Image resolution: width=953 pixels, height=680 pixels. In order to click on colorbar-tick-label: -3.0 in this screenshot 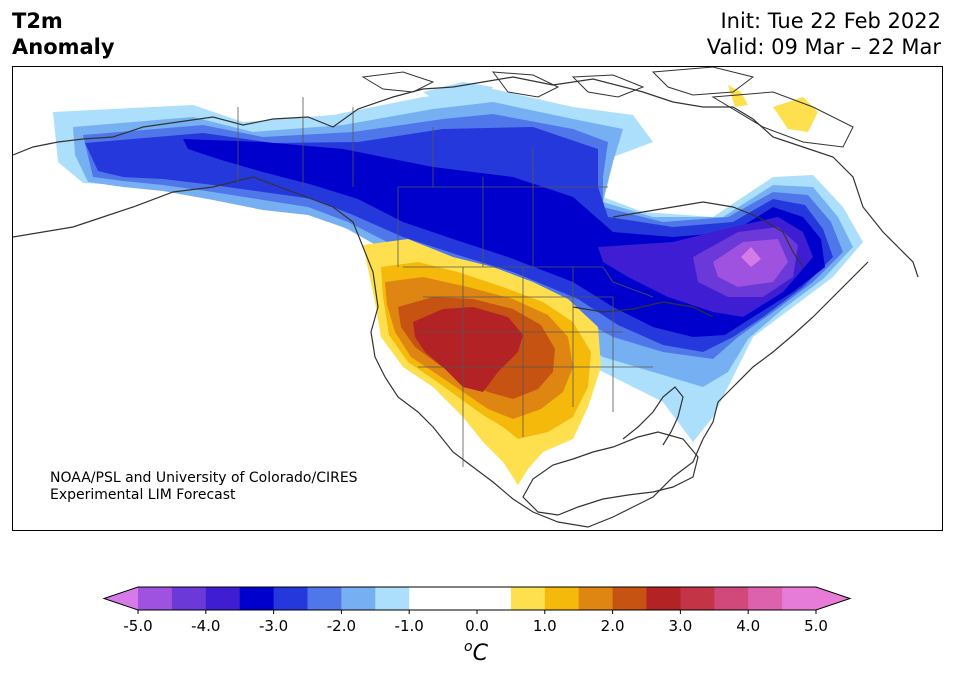, I will do `click(273, 626)`.